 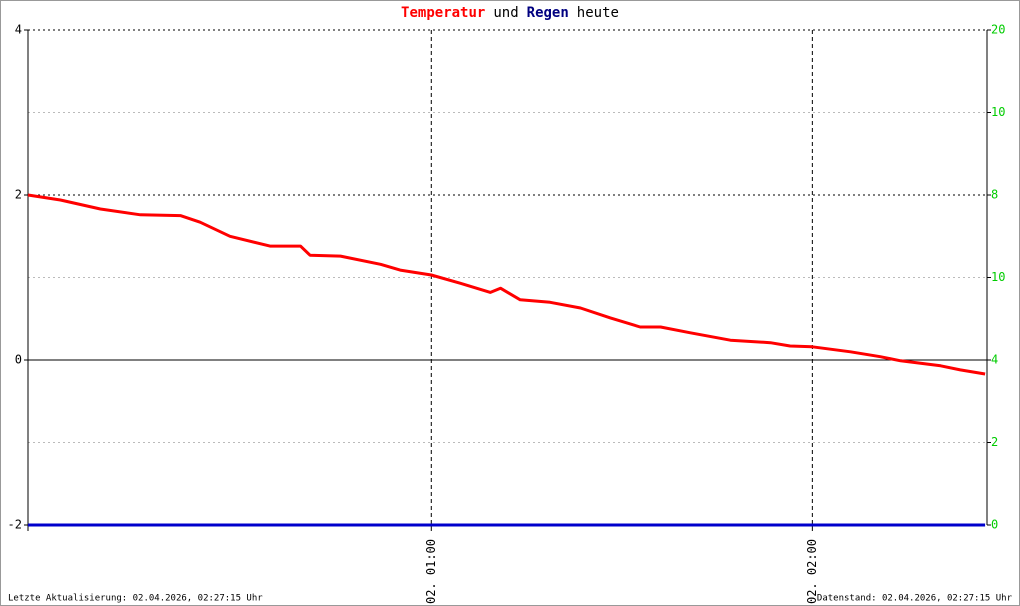 What do you see at coordinates (505, 13) in the screenshot?
I see `title-part: und` at bounding box center [505, 13].